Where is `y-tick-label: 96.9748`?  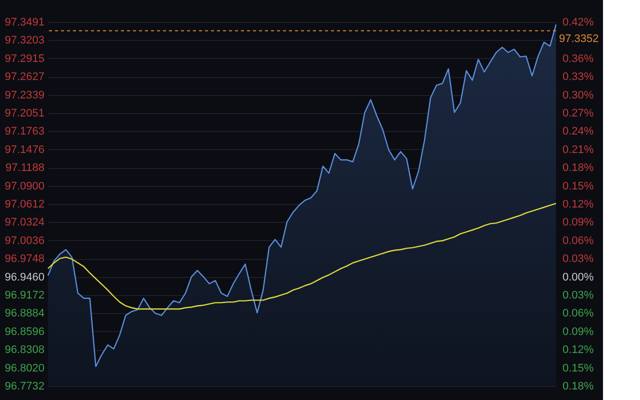 y-tick-label: 96.9748 is located at coordinates (24, 259).